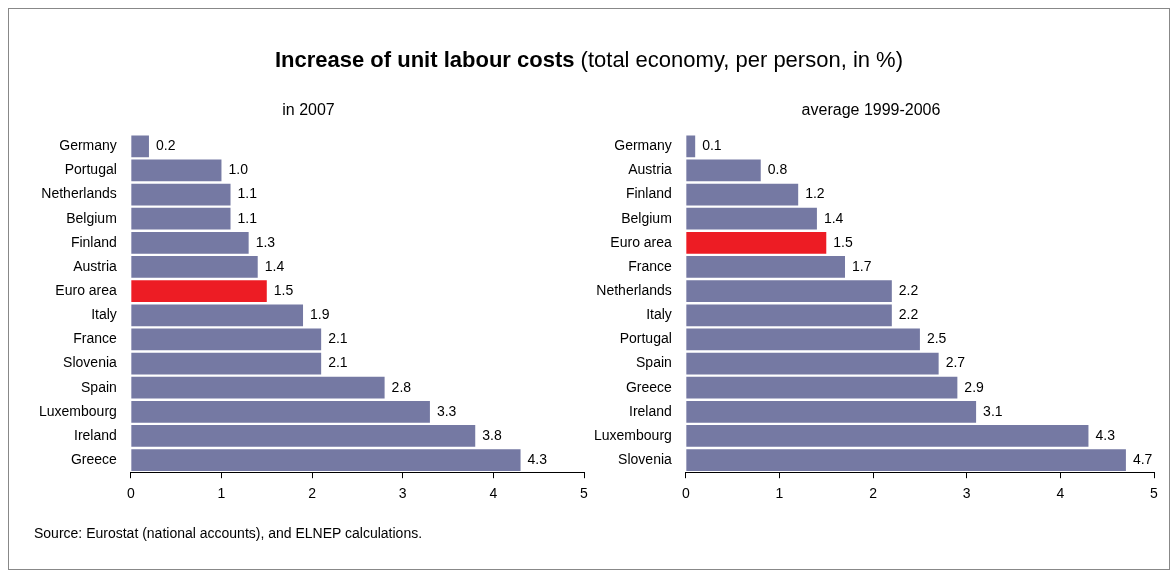 The height and width of the screenshot is (576, 1171). Describe the element at coordinates (165, 145) in the screenshot. I see `data-label: 0.2` at that location.